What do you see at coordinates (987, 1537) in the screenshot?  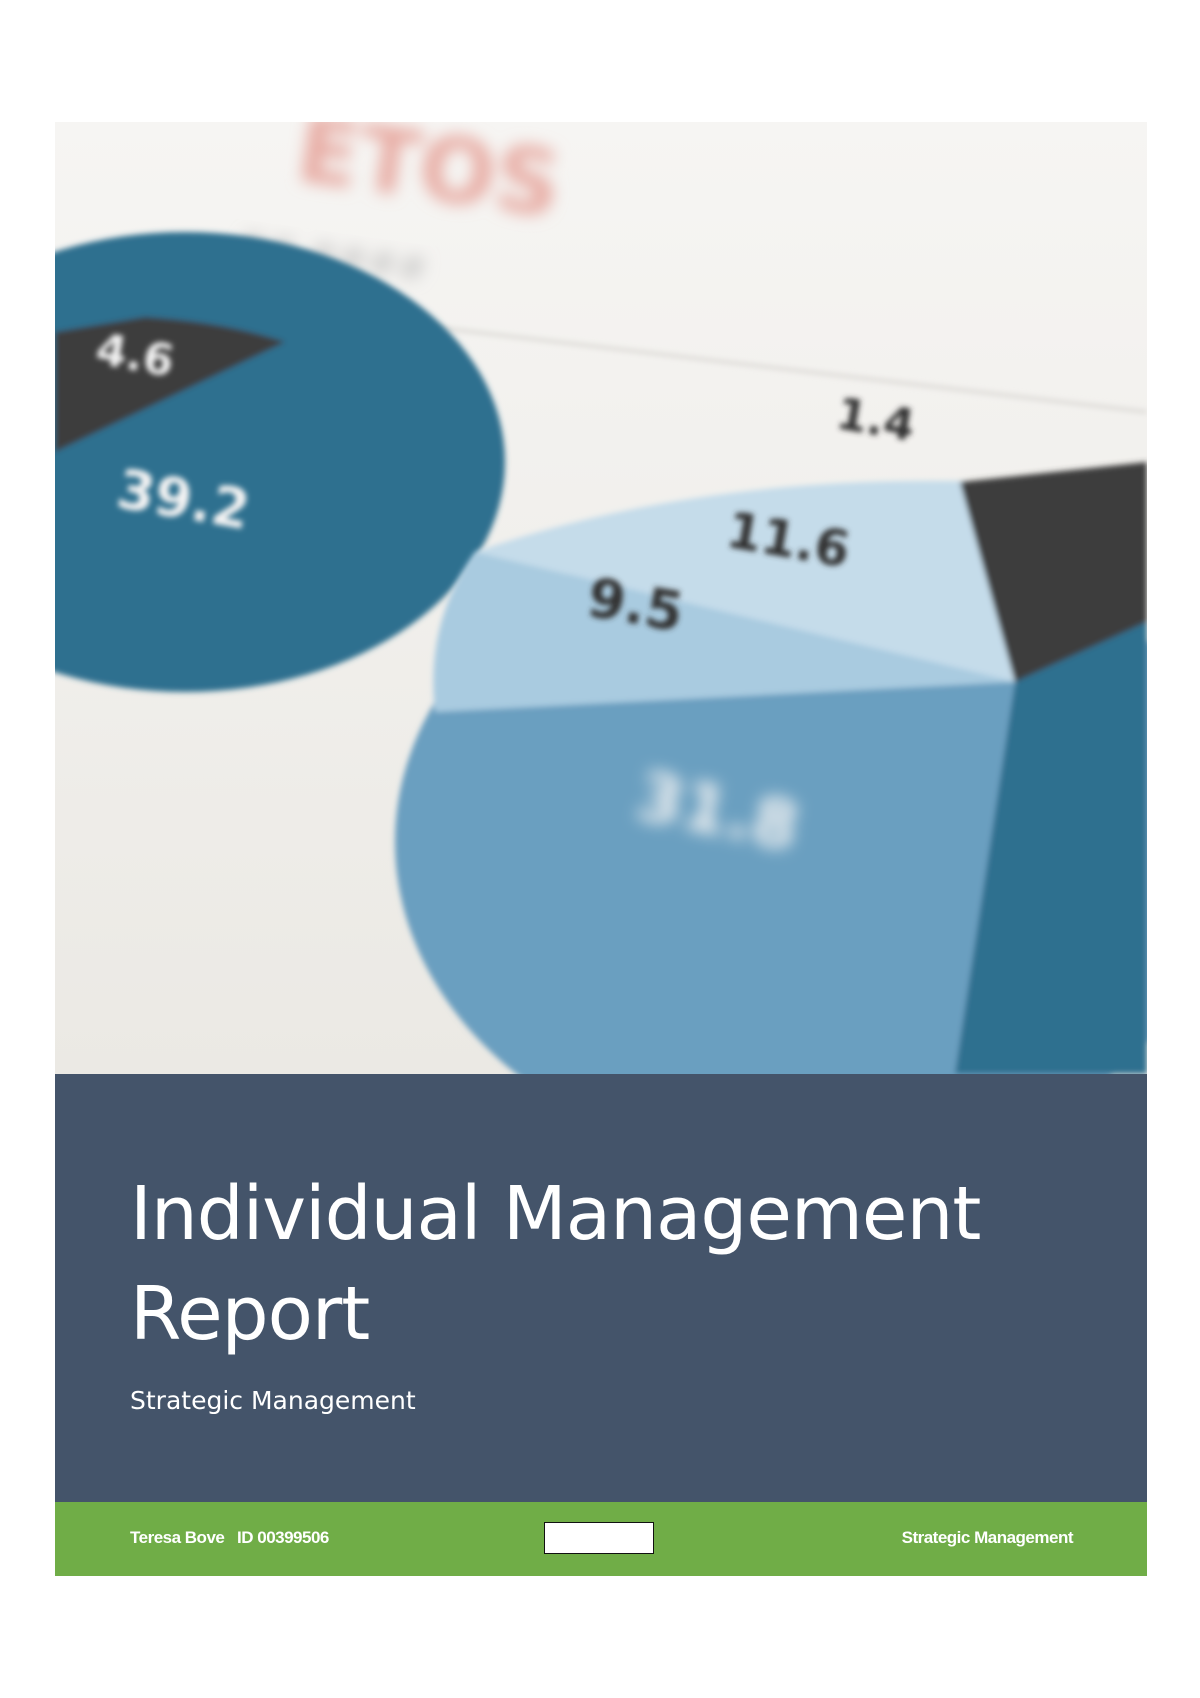 I see `course-name: Strategic Management` at bounding box center [987, 1537].